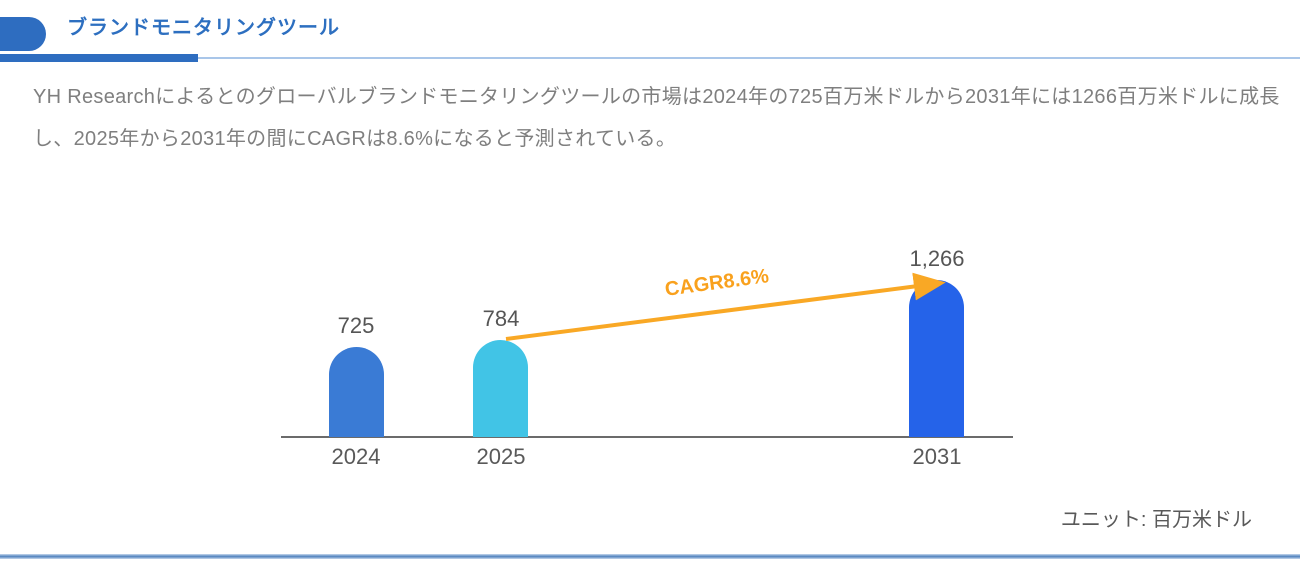 The image size is (1300, 577). I want to click on bottom-divider-line, so click(650, 556).